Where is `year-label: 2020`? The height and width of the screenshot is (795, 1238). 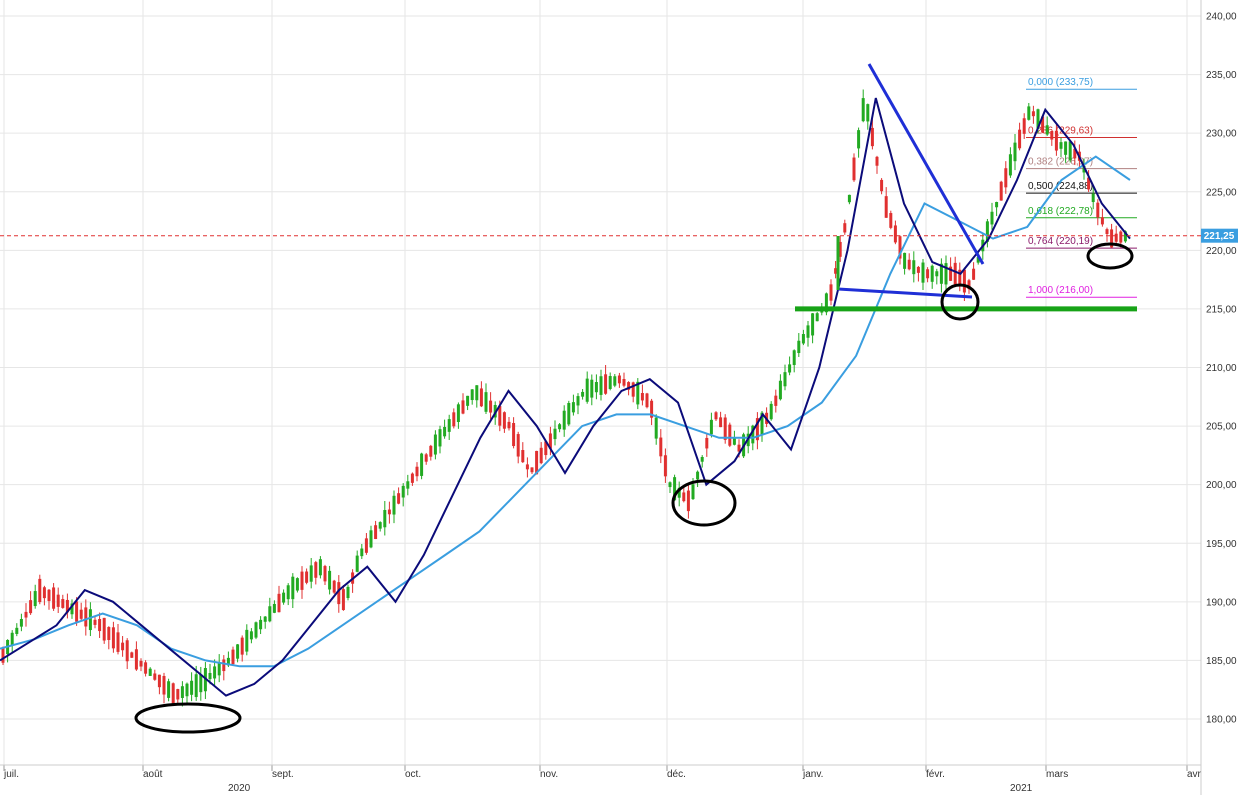 year-label: 2020 is located at coordinates (239, 788).